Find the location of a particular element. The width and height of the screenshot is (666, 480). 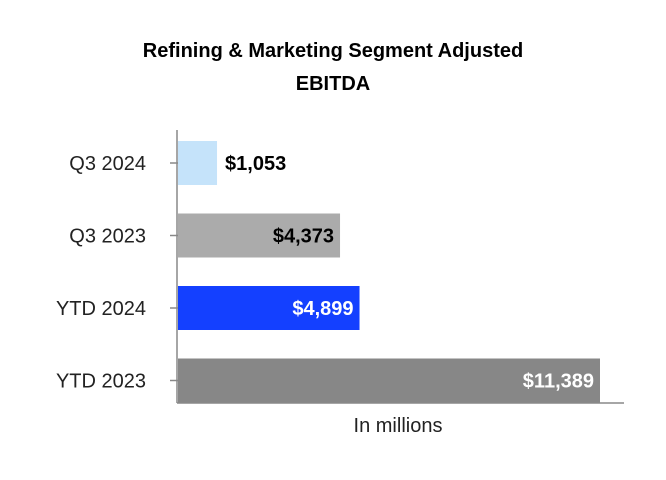

y-tick-label-q3-2024: Q3 2024 is located at coordinates (107, 164).